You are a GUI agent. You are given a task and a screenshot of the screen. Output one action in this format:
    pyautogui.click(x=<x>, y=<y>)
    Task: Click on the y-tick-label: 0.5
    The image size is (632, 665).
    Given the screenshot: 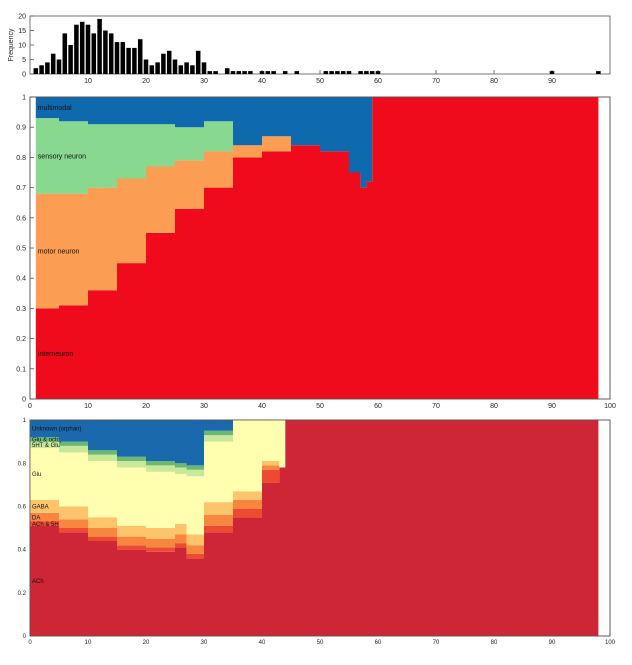 What is the action you would take?
    pyautogui.click(x=21, y=248)
    